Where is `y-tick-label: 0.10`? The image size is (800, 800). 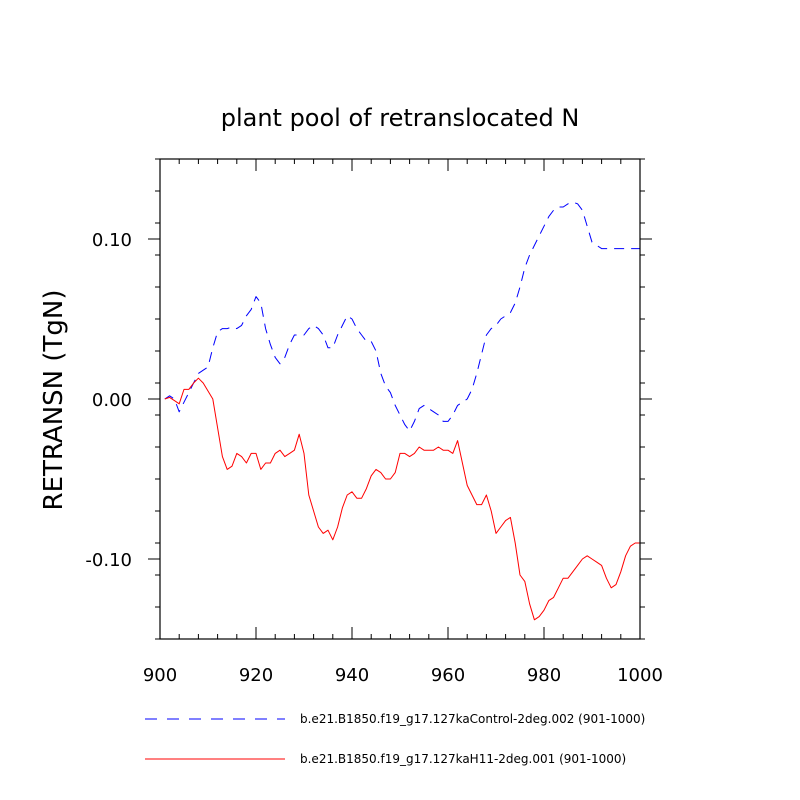
y-tick-label: 0.10 is located at coordinates (112, 240).